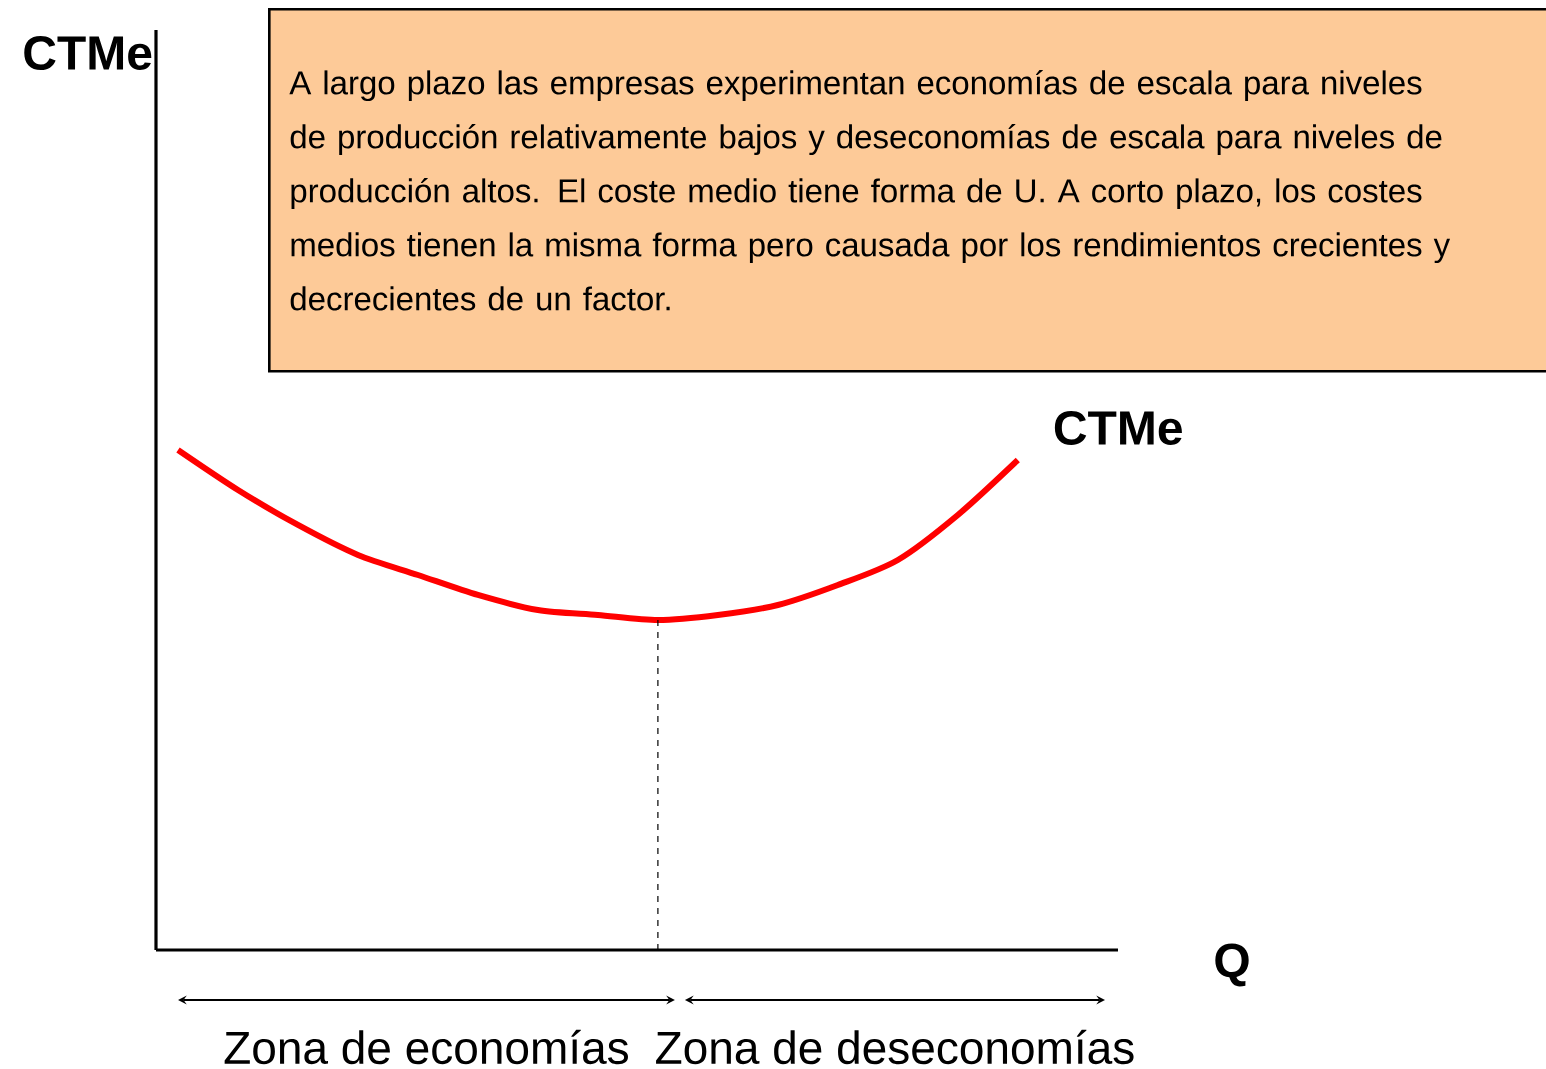 This screenshot has width=1546, height=1069. I want to click on series-label: CTMe, so click(1118, 427).